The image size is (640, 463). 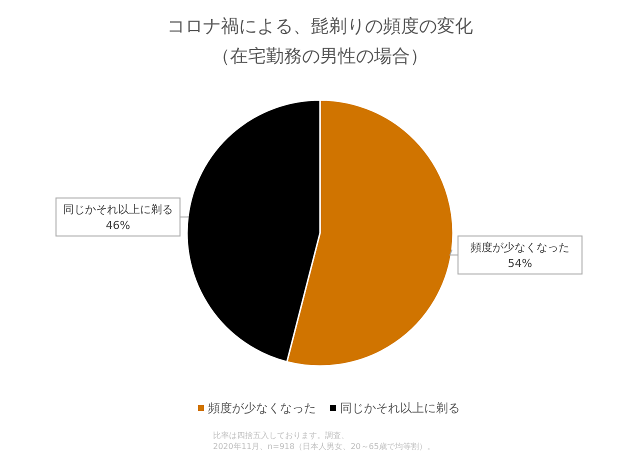 What do you see at coordinates (118, 209) in the screenshot?
I see `slice-label: 同じかそれ以上に剃る` at bounding box center [118, 209].